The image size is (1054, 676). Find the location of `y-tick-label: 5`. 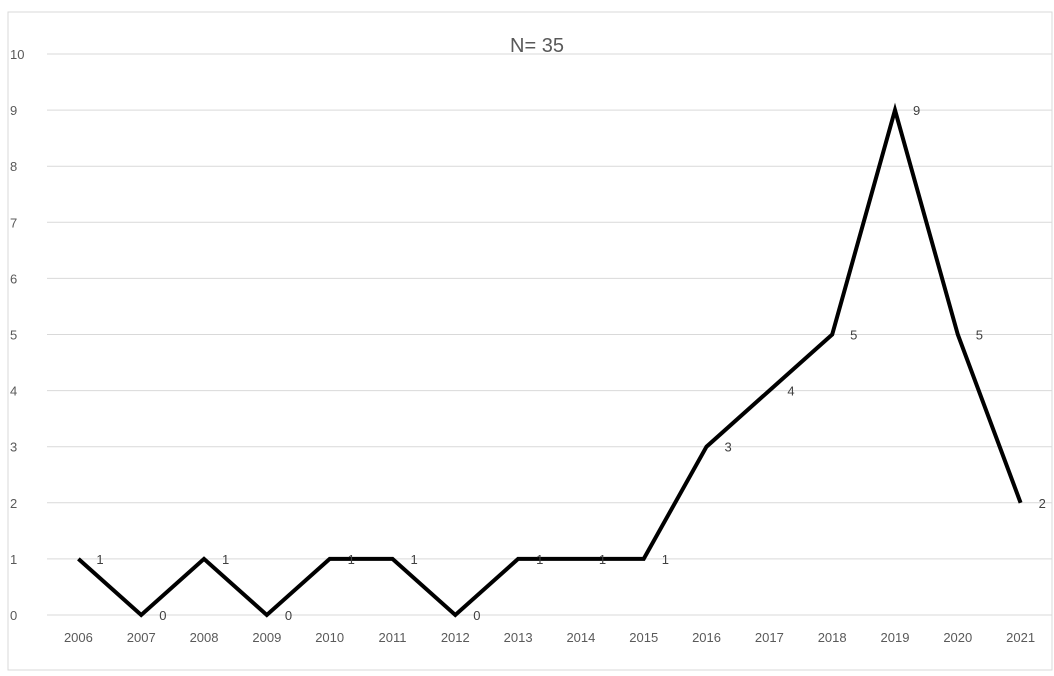

y-tick-label: 5 is located at coordinates (13, 335).